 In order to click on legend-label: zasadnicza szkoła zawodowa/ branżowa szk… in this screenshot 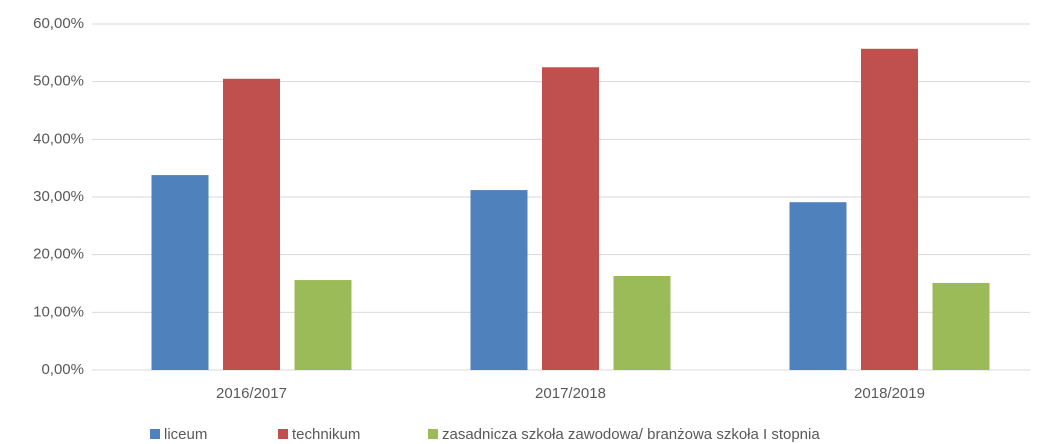, I will do `click(631, 434)`.